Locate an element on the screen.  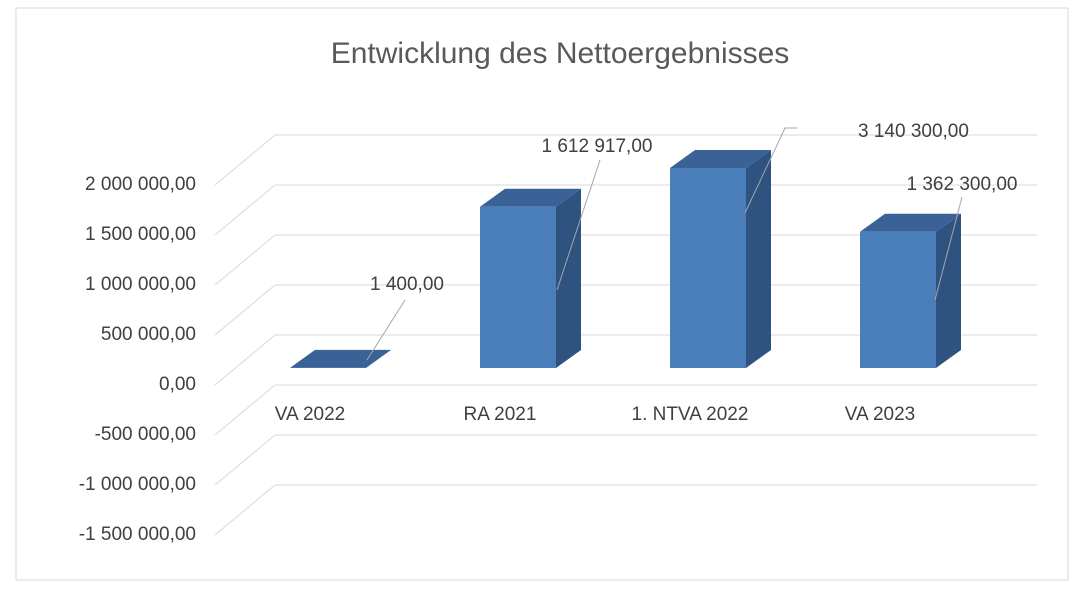
y-tick-label: -500 000,00 is located at coordinates (145, 434).